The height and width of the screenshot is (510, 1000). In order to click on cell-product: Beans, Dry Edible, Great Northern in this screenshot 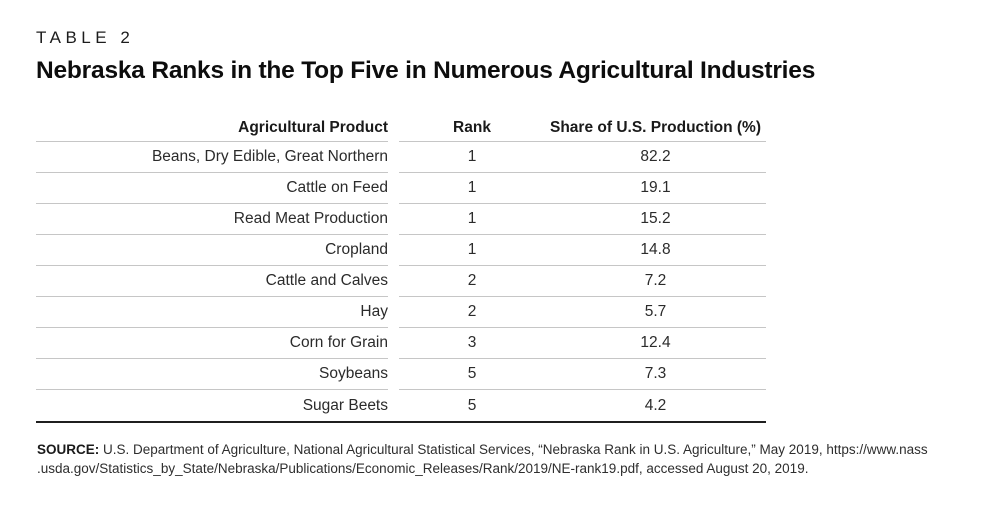, I will do `click(212, 157)`.